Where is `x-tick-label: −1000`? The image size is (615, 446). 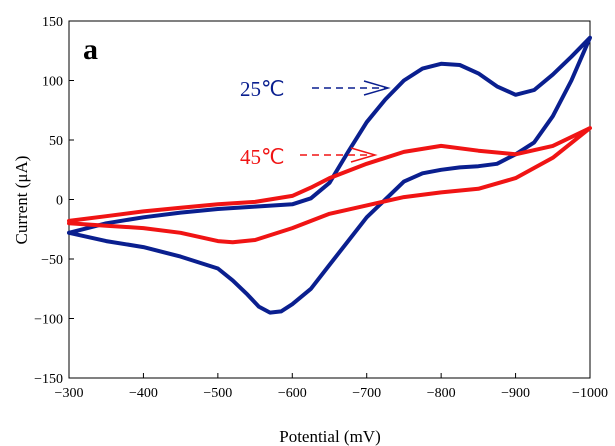 x-tick-label: −1000 is located at coordinates (590, 393).